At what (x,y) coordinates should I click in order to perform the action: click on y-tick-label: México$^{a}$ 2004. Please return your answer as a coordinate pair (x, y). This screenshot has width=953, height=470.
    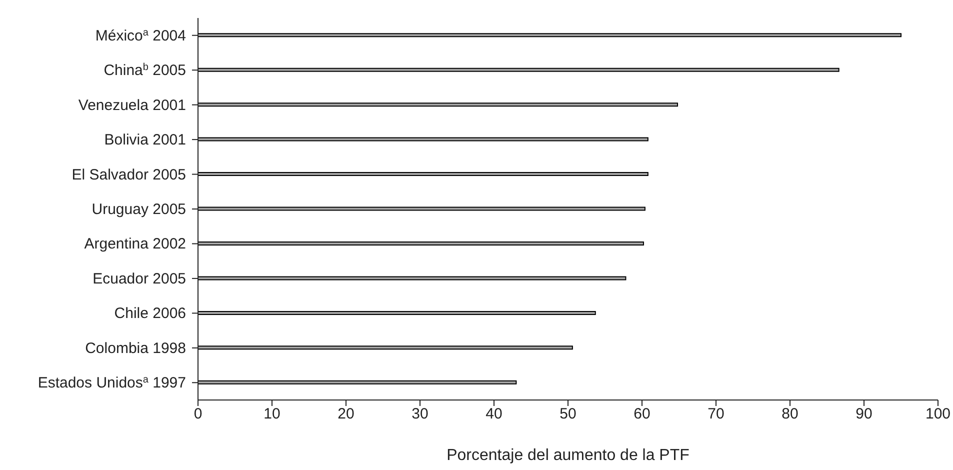
    Looking at the image, I should click on (140, 35).